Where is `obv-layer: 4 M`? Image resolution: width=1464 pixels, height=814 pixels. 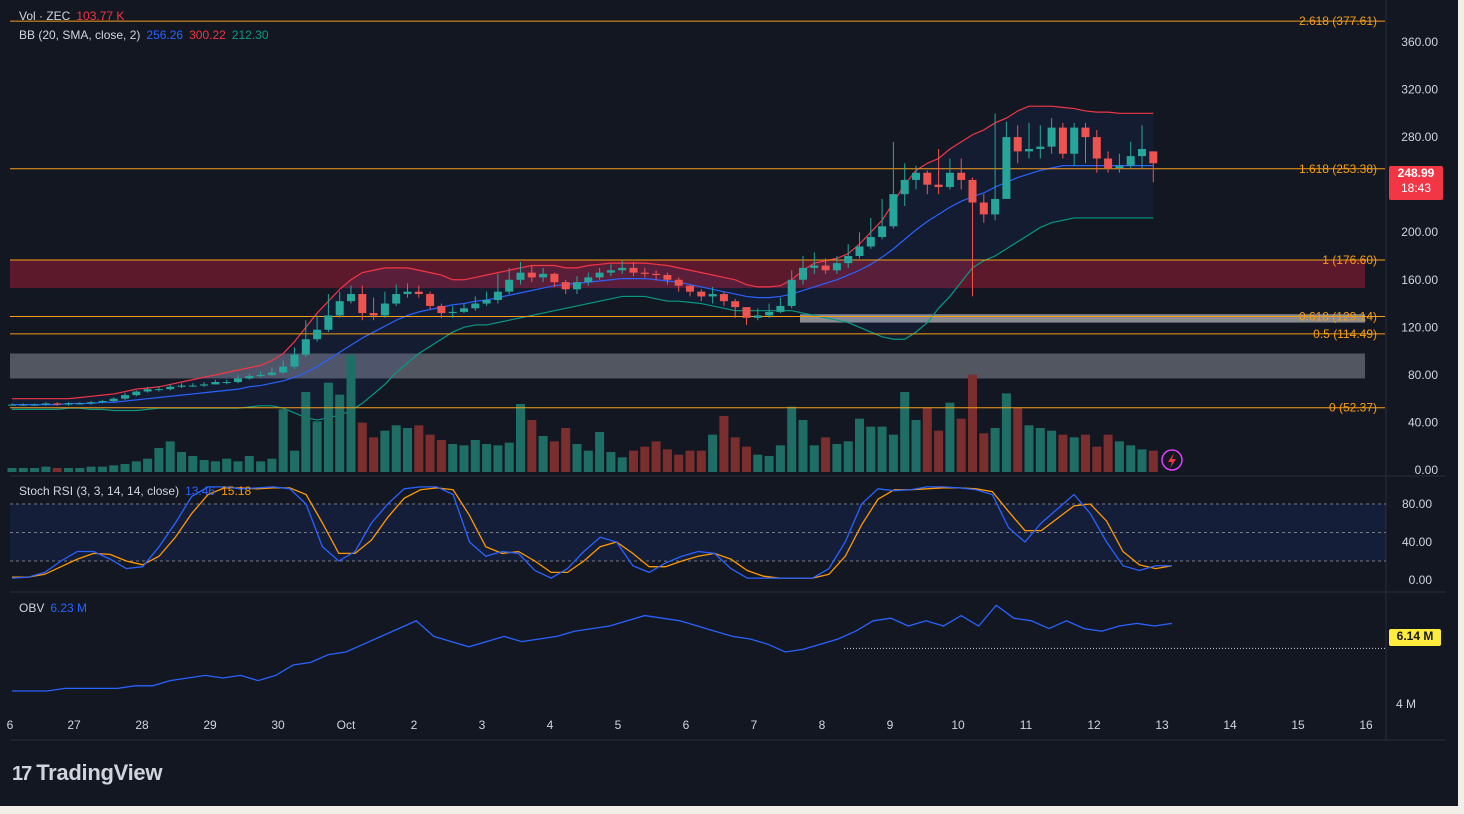
obv-layer: 4 M is located at coordinates (714, 657).